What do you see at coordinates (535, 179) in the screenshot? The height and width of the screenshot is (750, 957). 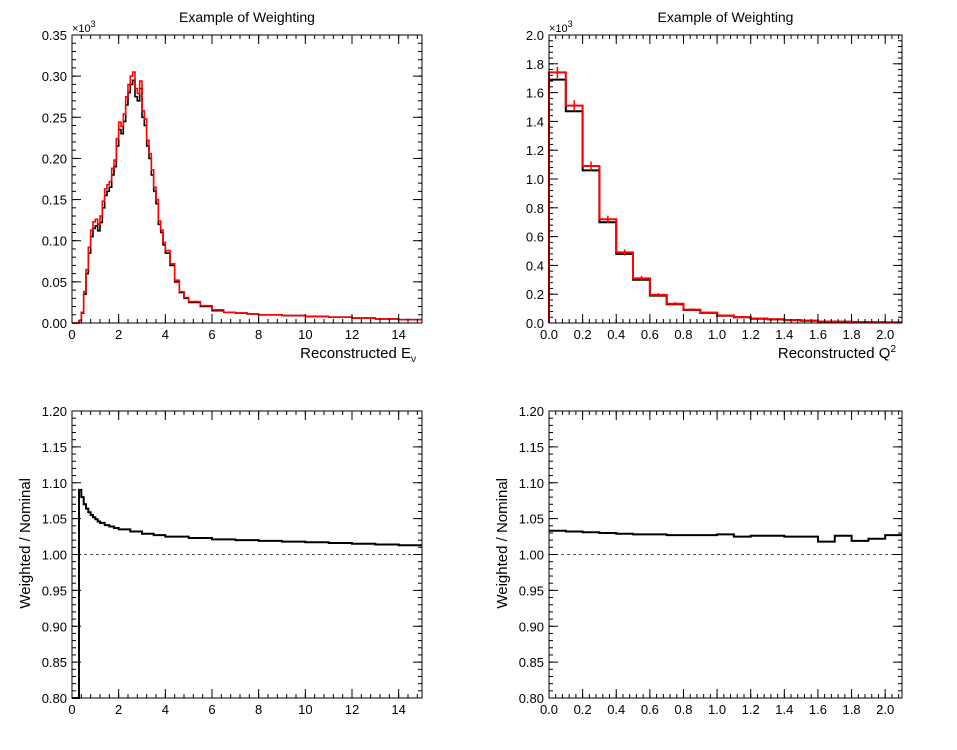 I see `y-tick-label: 1.0` at bounding box center [535, 179].